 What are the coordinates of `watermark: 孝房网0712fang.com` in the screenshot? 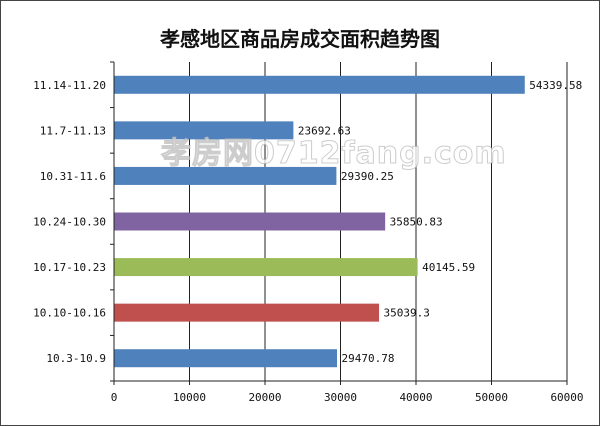 It's located at (334, 153).